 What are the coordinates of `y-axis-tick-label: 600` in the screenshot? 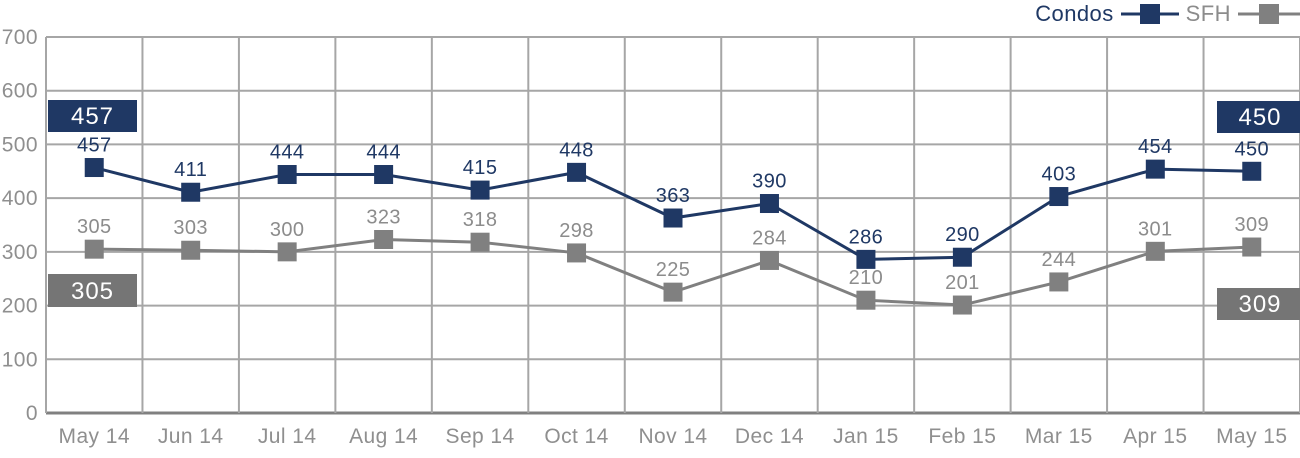 It's located at (20, 91).